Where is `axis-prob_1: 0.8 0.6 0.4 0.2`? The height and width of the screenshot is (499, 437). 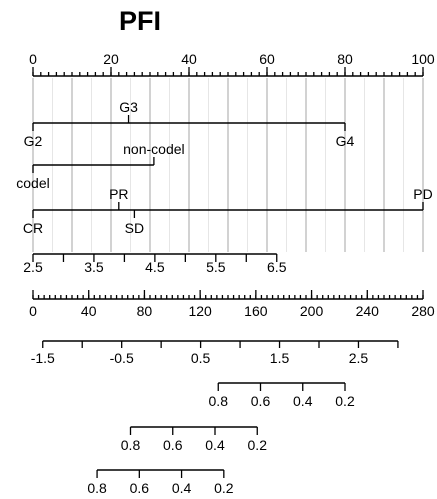 axis-prob_1: 0.8 0.6 0.4 0.2 is located at coordinates (282, 395).